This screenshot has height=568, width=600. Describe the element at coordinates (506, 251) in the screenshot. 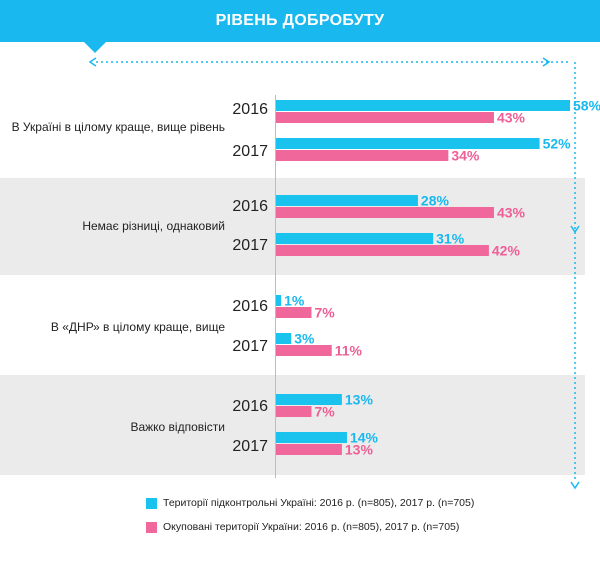

I see `value-label: 42%` at that location.